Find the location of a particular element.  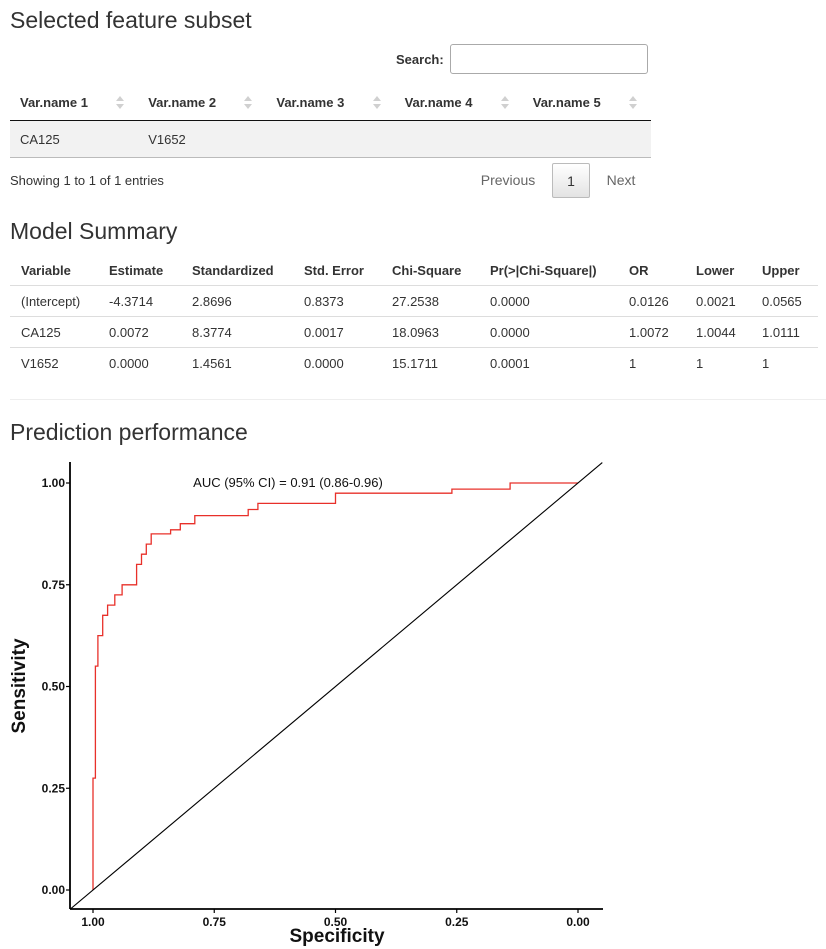

table-cell: 0.0017 is located at coordinates (337, 332).